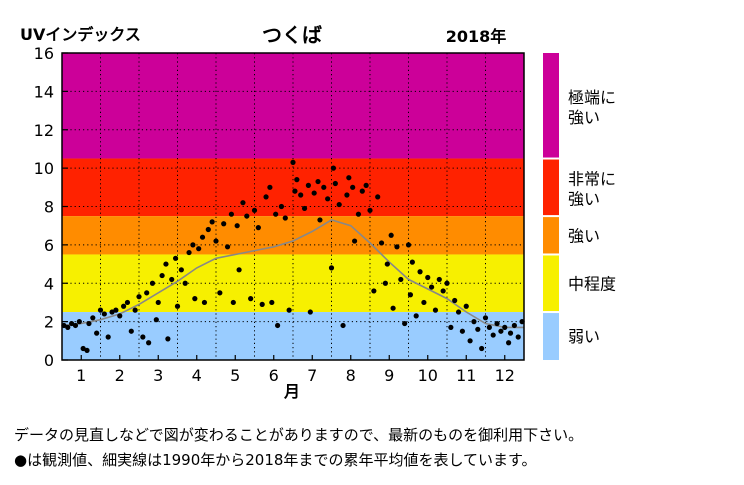  I want to click on x-tick-label: 12, so click(505, 375).